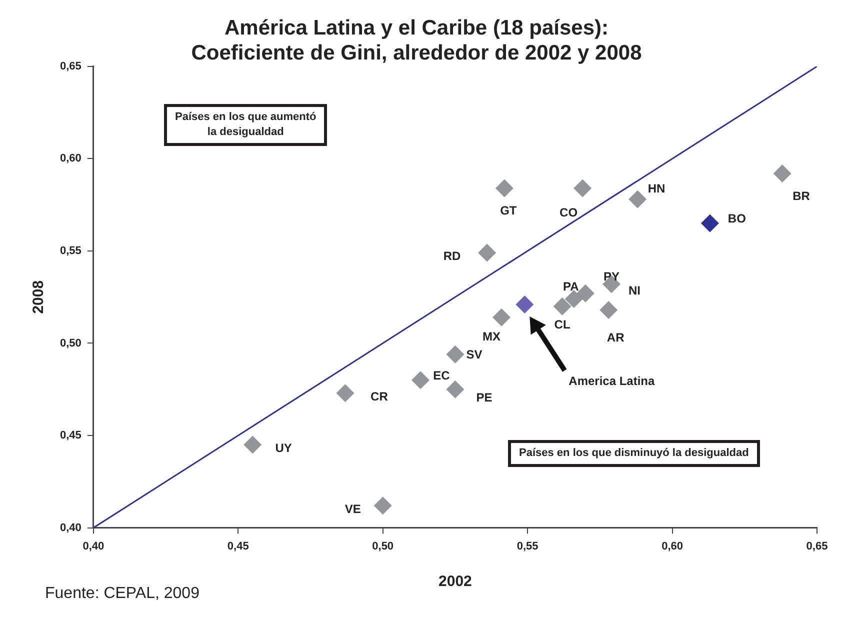 The height and width of the screenshot is (619, 843). Describe the element at coordinates (416, 40) in the screenshot. I see `chart-title: América Latina y el Caribe (18 países): Coeficiente de Gini, alrededor de 2002 y 2008` at that location.